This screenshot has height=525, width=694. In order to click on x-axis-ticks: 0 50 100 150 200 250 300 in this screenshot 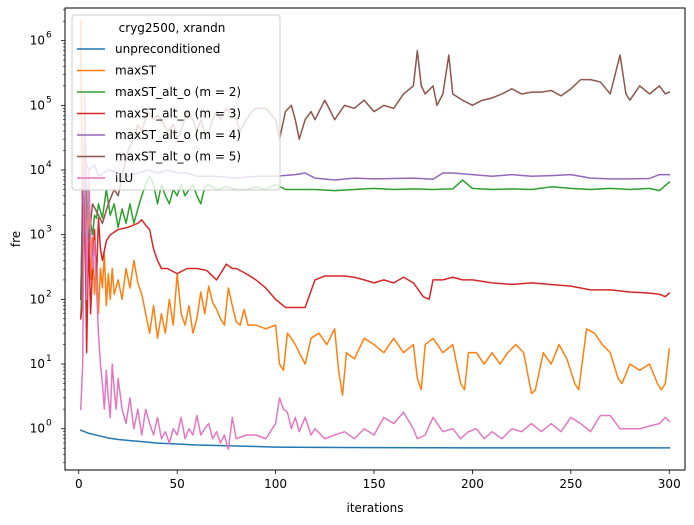, I will do `click(378, 480)`.